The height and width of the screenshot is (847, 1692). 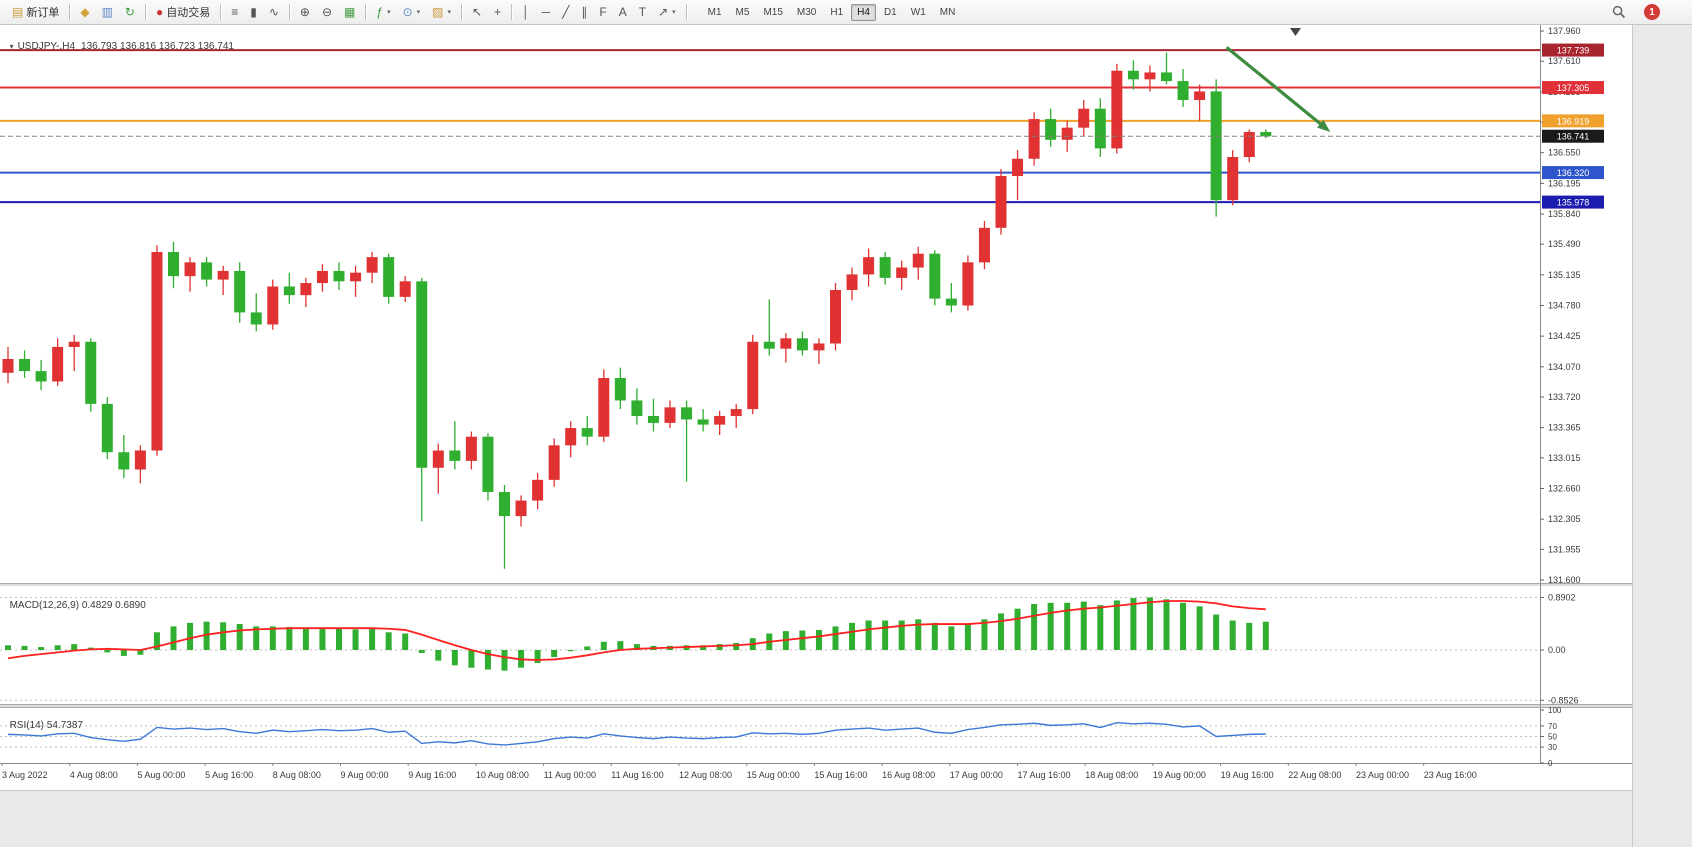 I want to click on timeframe-mn: MN, so click(x=947, y=12).